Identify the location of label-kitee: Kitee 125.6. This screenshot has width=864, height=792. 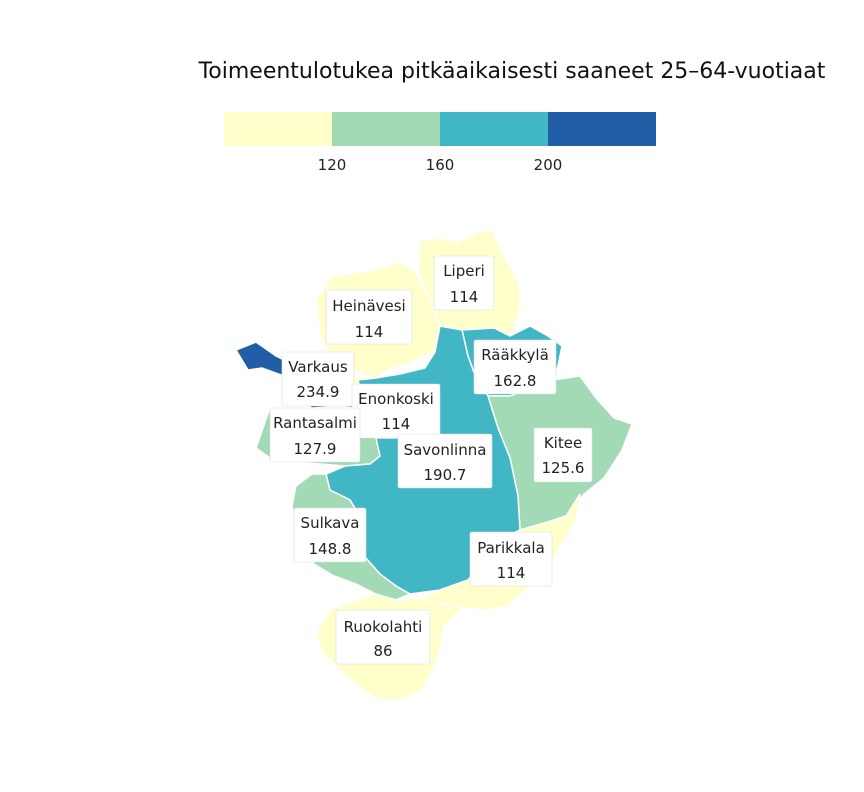
(563, 455).